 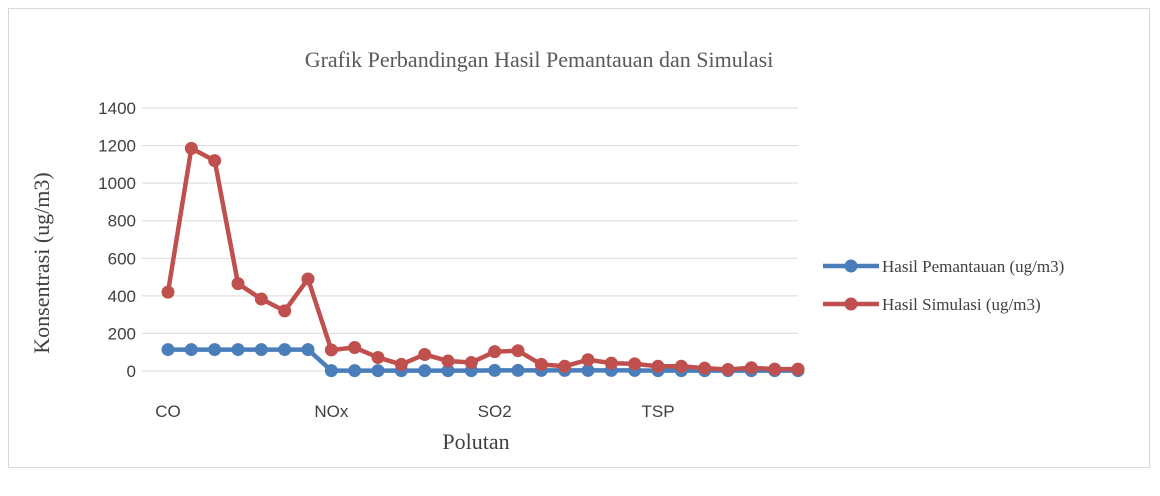 I want to click on y-tick-label: 400, so click(x=122, y=296).